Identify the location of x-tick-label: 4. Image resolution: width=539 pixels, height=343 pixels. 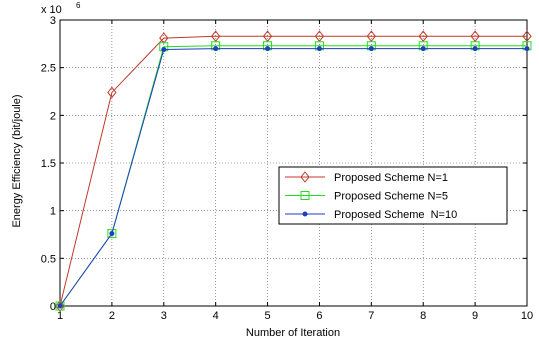
(216, 316).